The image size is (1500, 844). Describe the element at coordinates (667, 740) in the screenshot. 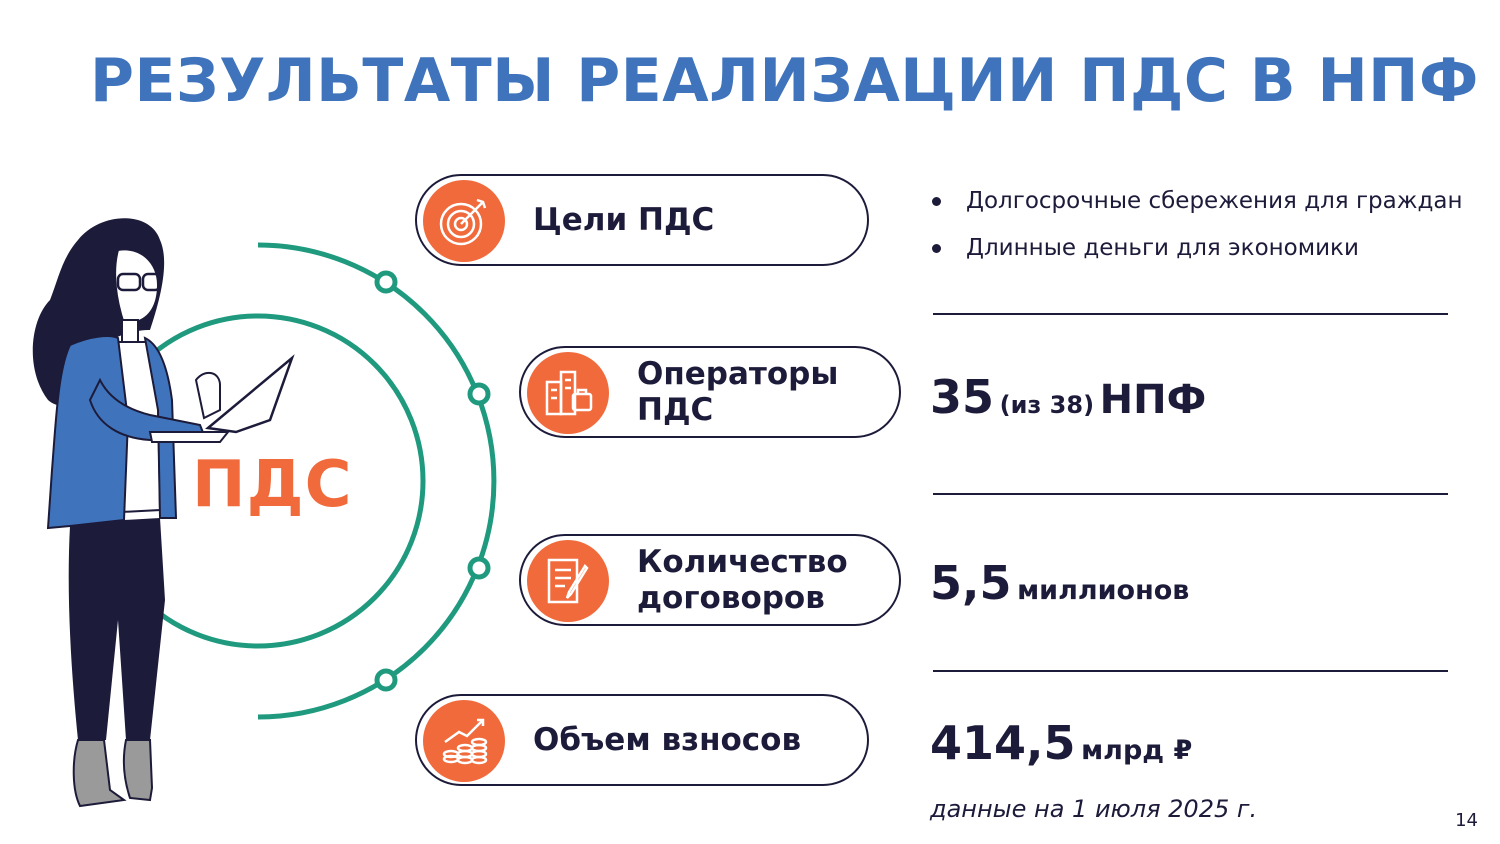

I see `card-label: Объем взносов` at that location.